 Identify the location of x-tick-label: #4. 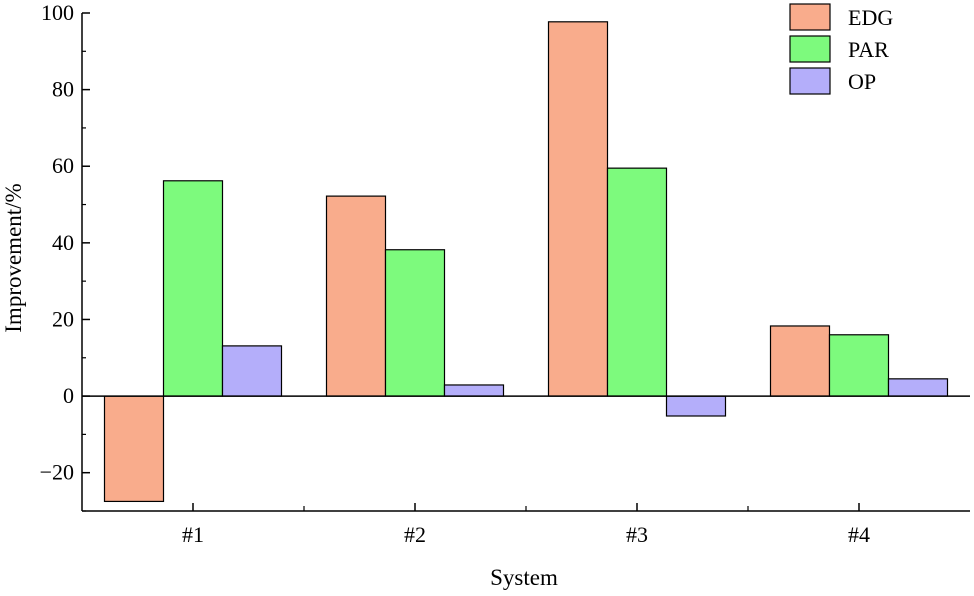
(859, 534).